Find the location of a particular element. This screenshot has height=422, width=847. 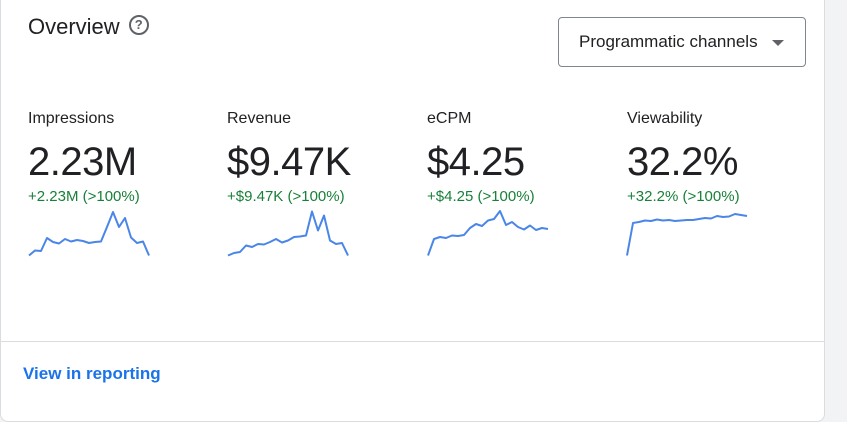

footer-divider is located at coordinates (412, 341).